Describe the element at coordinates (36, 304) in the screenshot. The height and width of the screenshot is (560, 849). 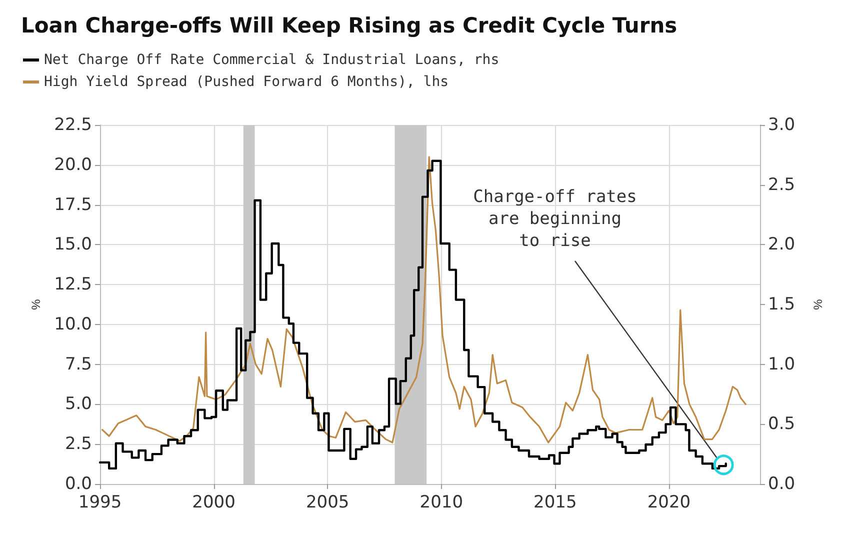
I see `y-axis-title: %` at that location.